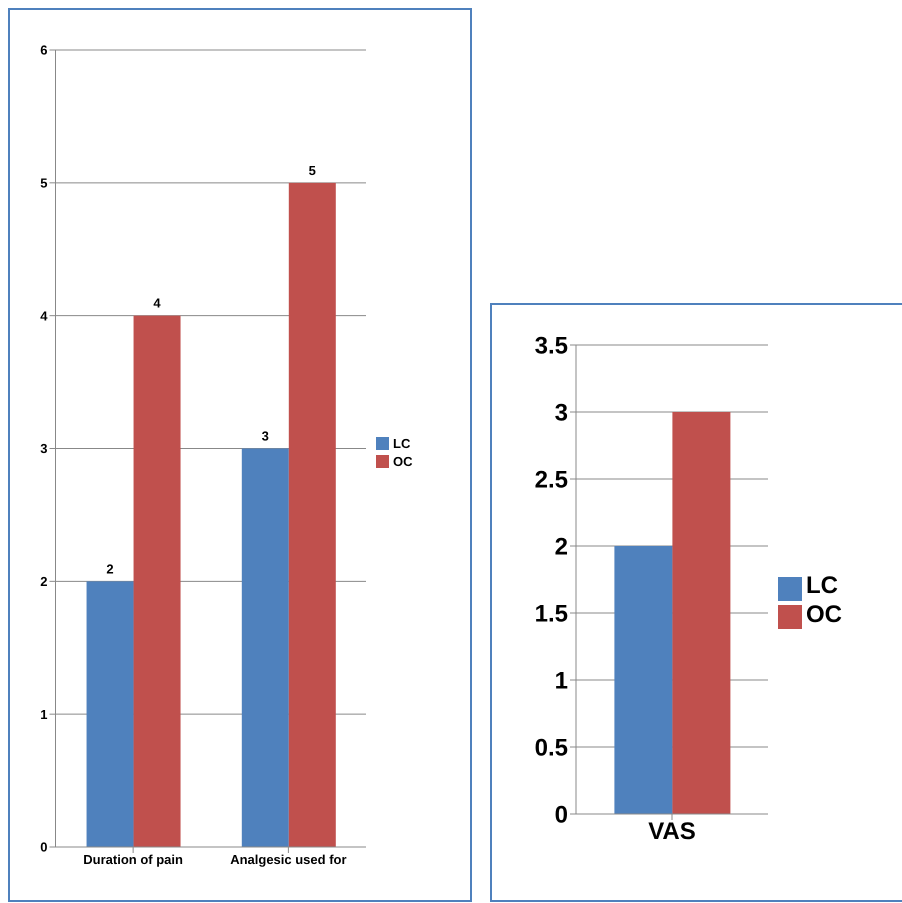 This screenshot has height=903, width=902. I want to click on data-label: 2, so click(110, 568).